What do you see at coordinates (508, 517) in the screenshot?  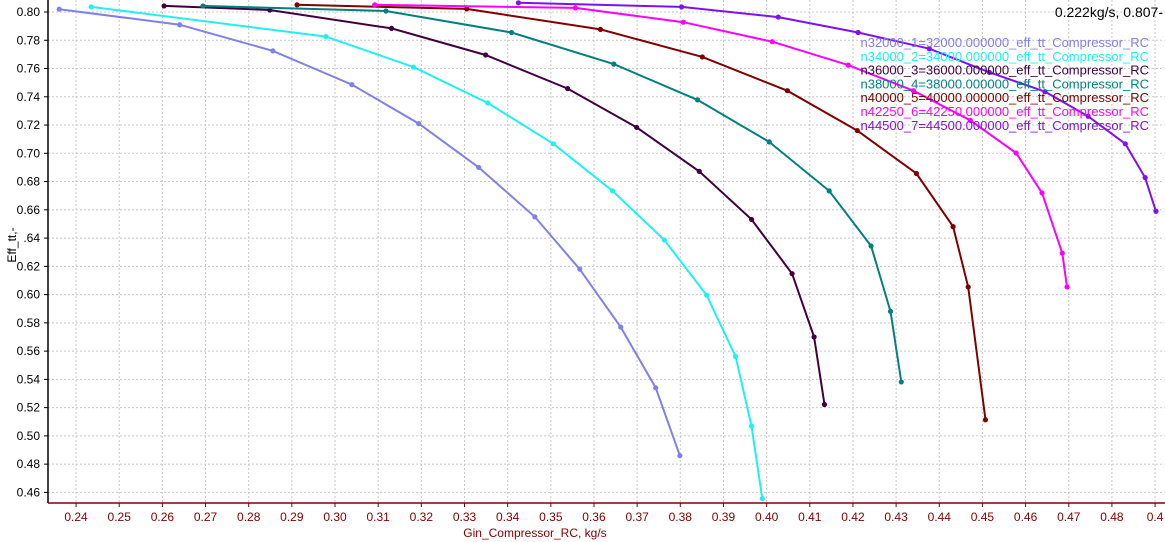 I see `x-tick-label: 0.34` at bounding box center [508, 517].